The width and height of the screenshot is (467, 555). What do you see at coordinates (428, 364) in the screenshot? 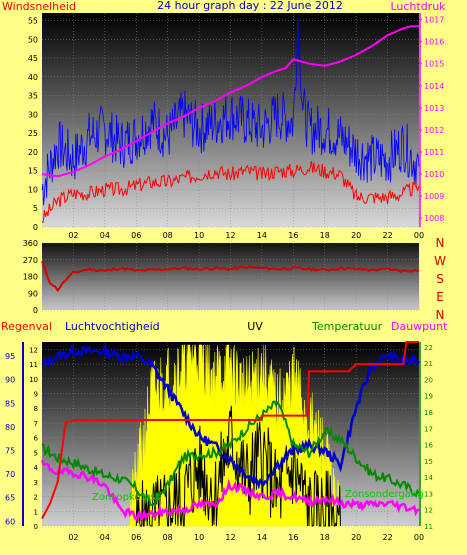
I see `y-tick-label: 21` at bounding box center [428, 364].